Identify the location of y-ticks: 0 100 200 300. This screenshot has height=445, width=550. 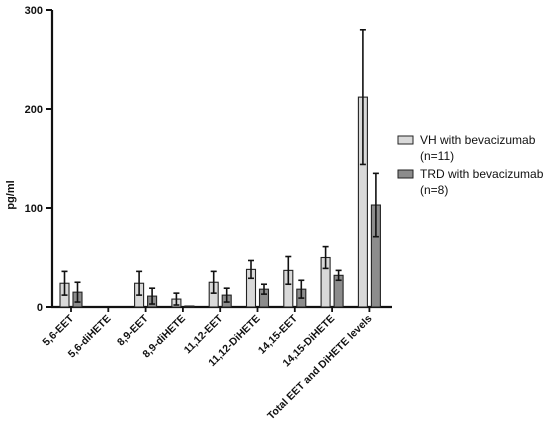
(38, 159).